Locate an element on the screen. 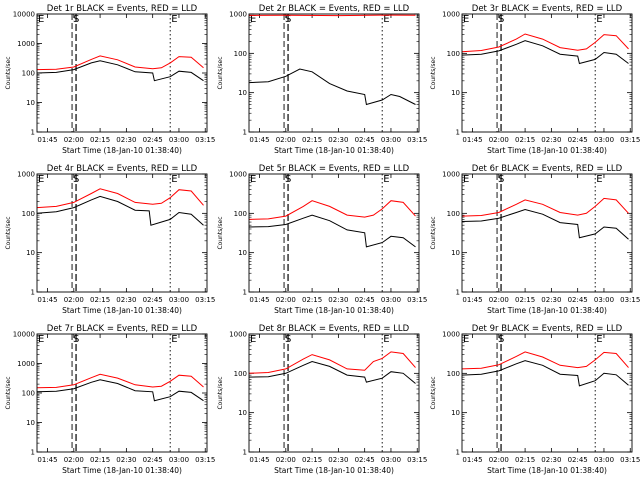  chart-title: Det 9r BLACK = Events, RED = LLD is located at coordinates (547, 329).